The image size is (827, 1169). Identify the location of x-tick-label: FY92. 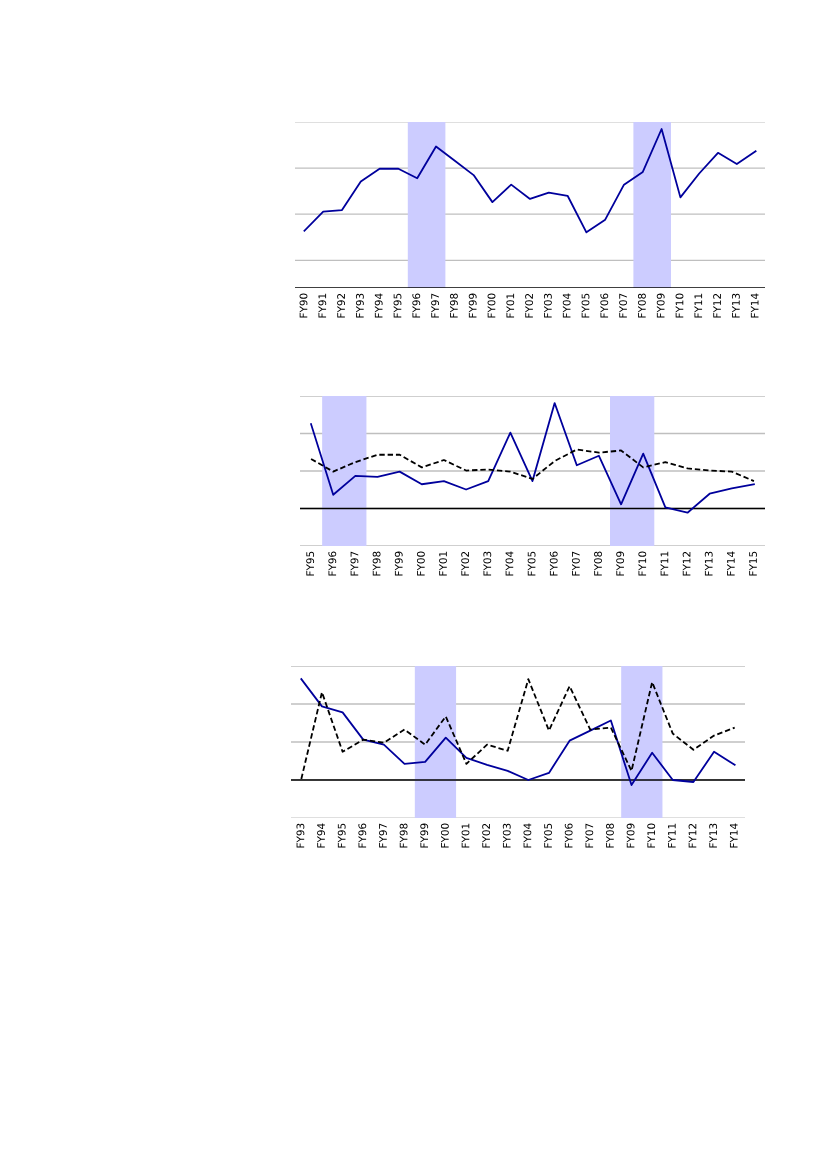
(341, 305).